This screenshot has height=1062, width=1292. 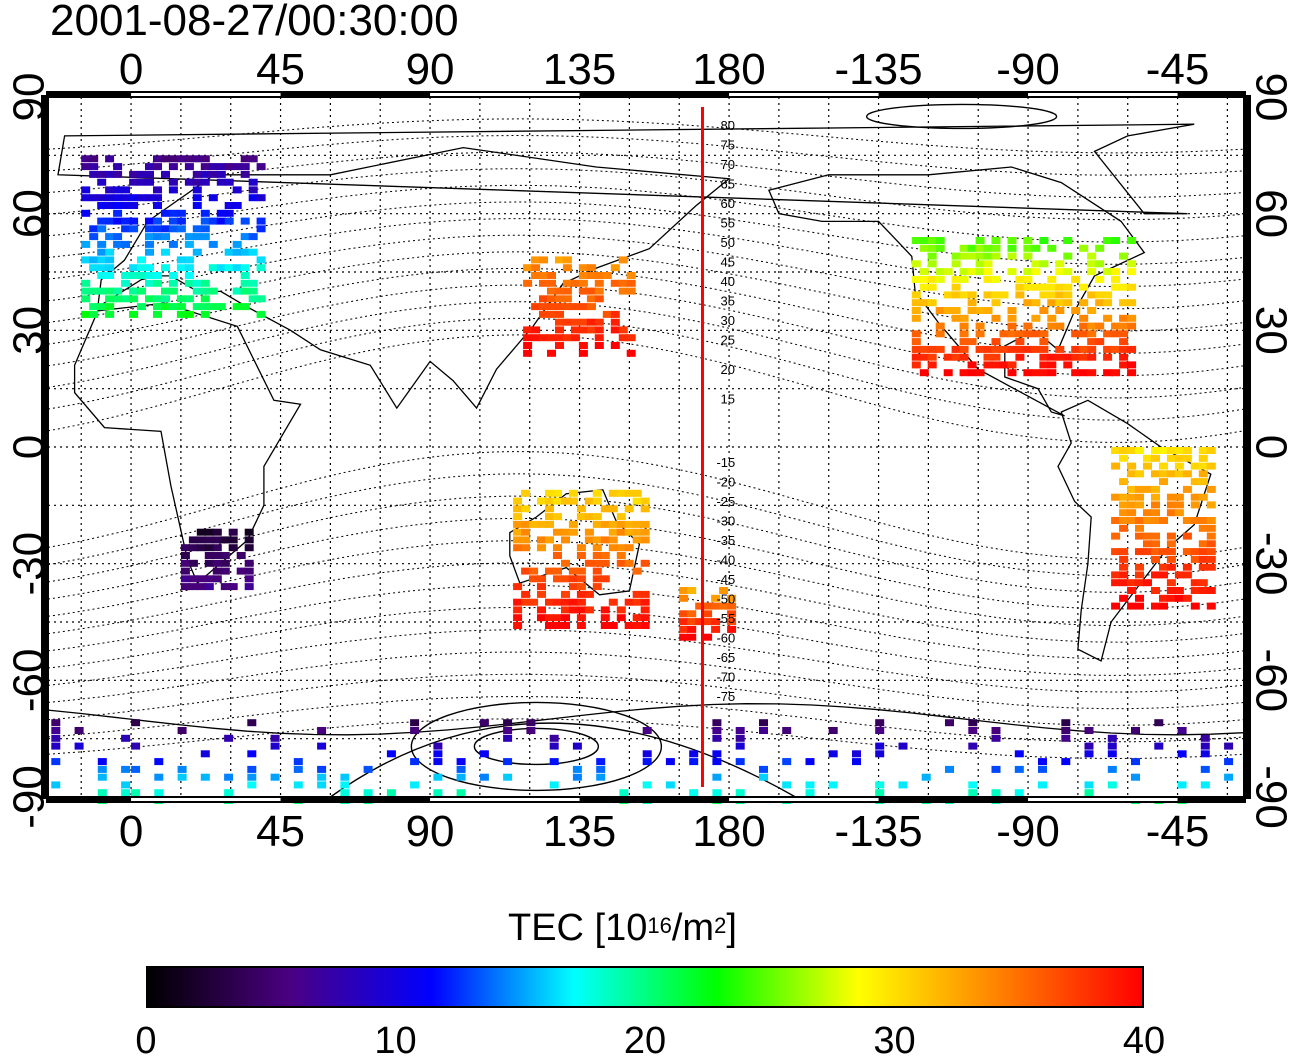 What do you see at coordinates (727, 399) in the screenshot?
I see `contour-label-north: 15` at bounding box center [727, 399].